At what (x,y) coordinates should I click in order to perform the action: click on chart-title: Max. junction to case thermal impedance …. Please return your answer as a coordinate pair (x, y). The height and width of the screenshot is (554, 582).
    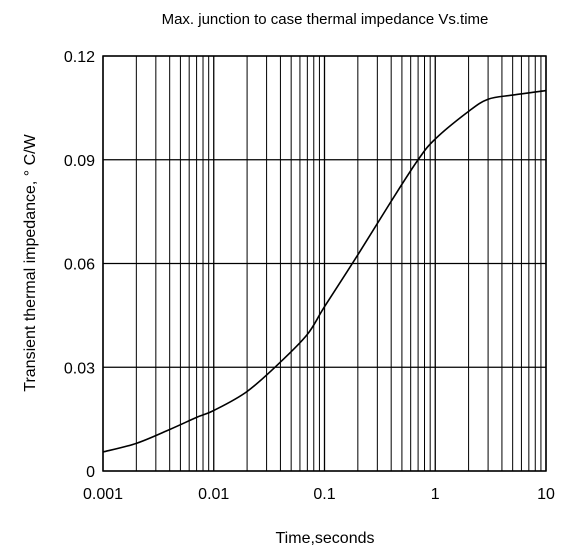
    Looking at the image, I should click on (325, 19).